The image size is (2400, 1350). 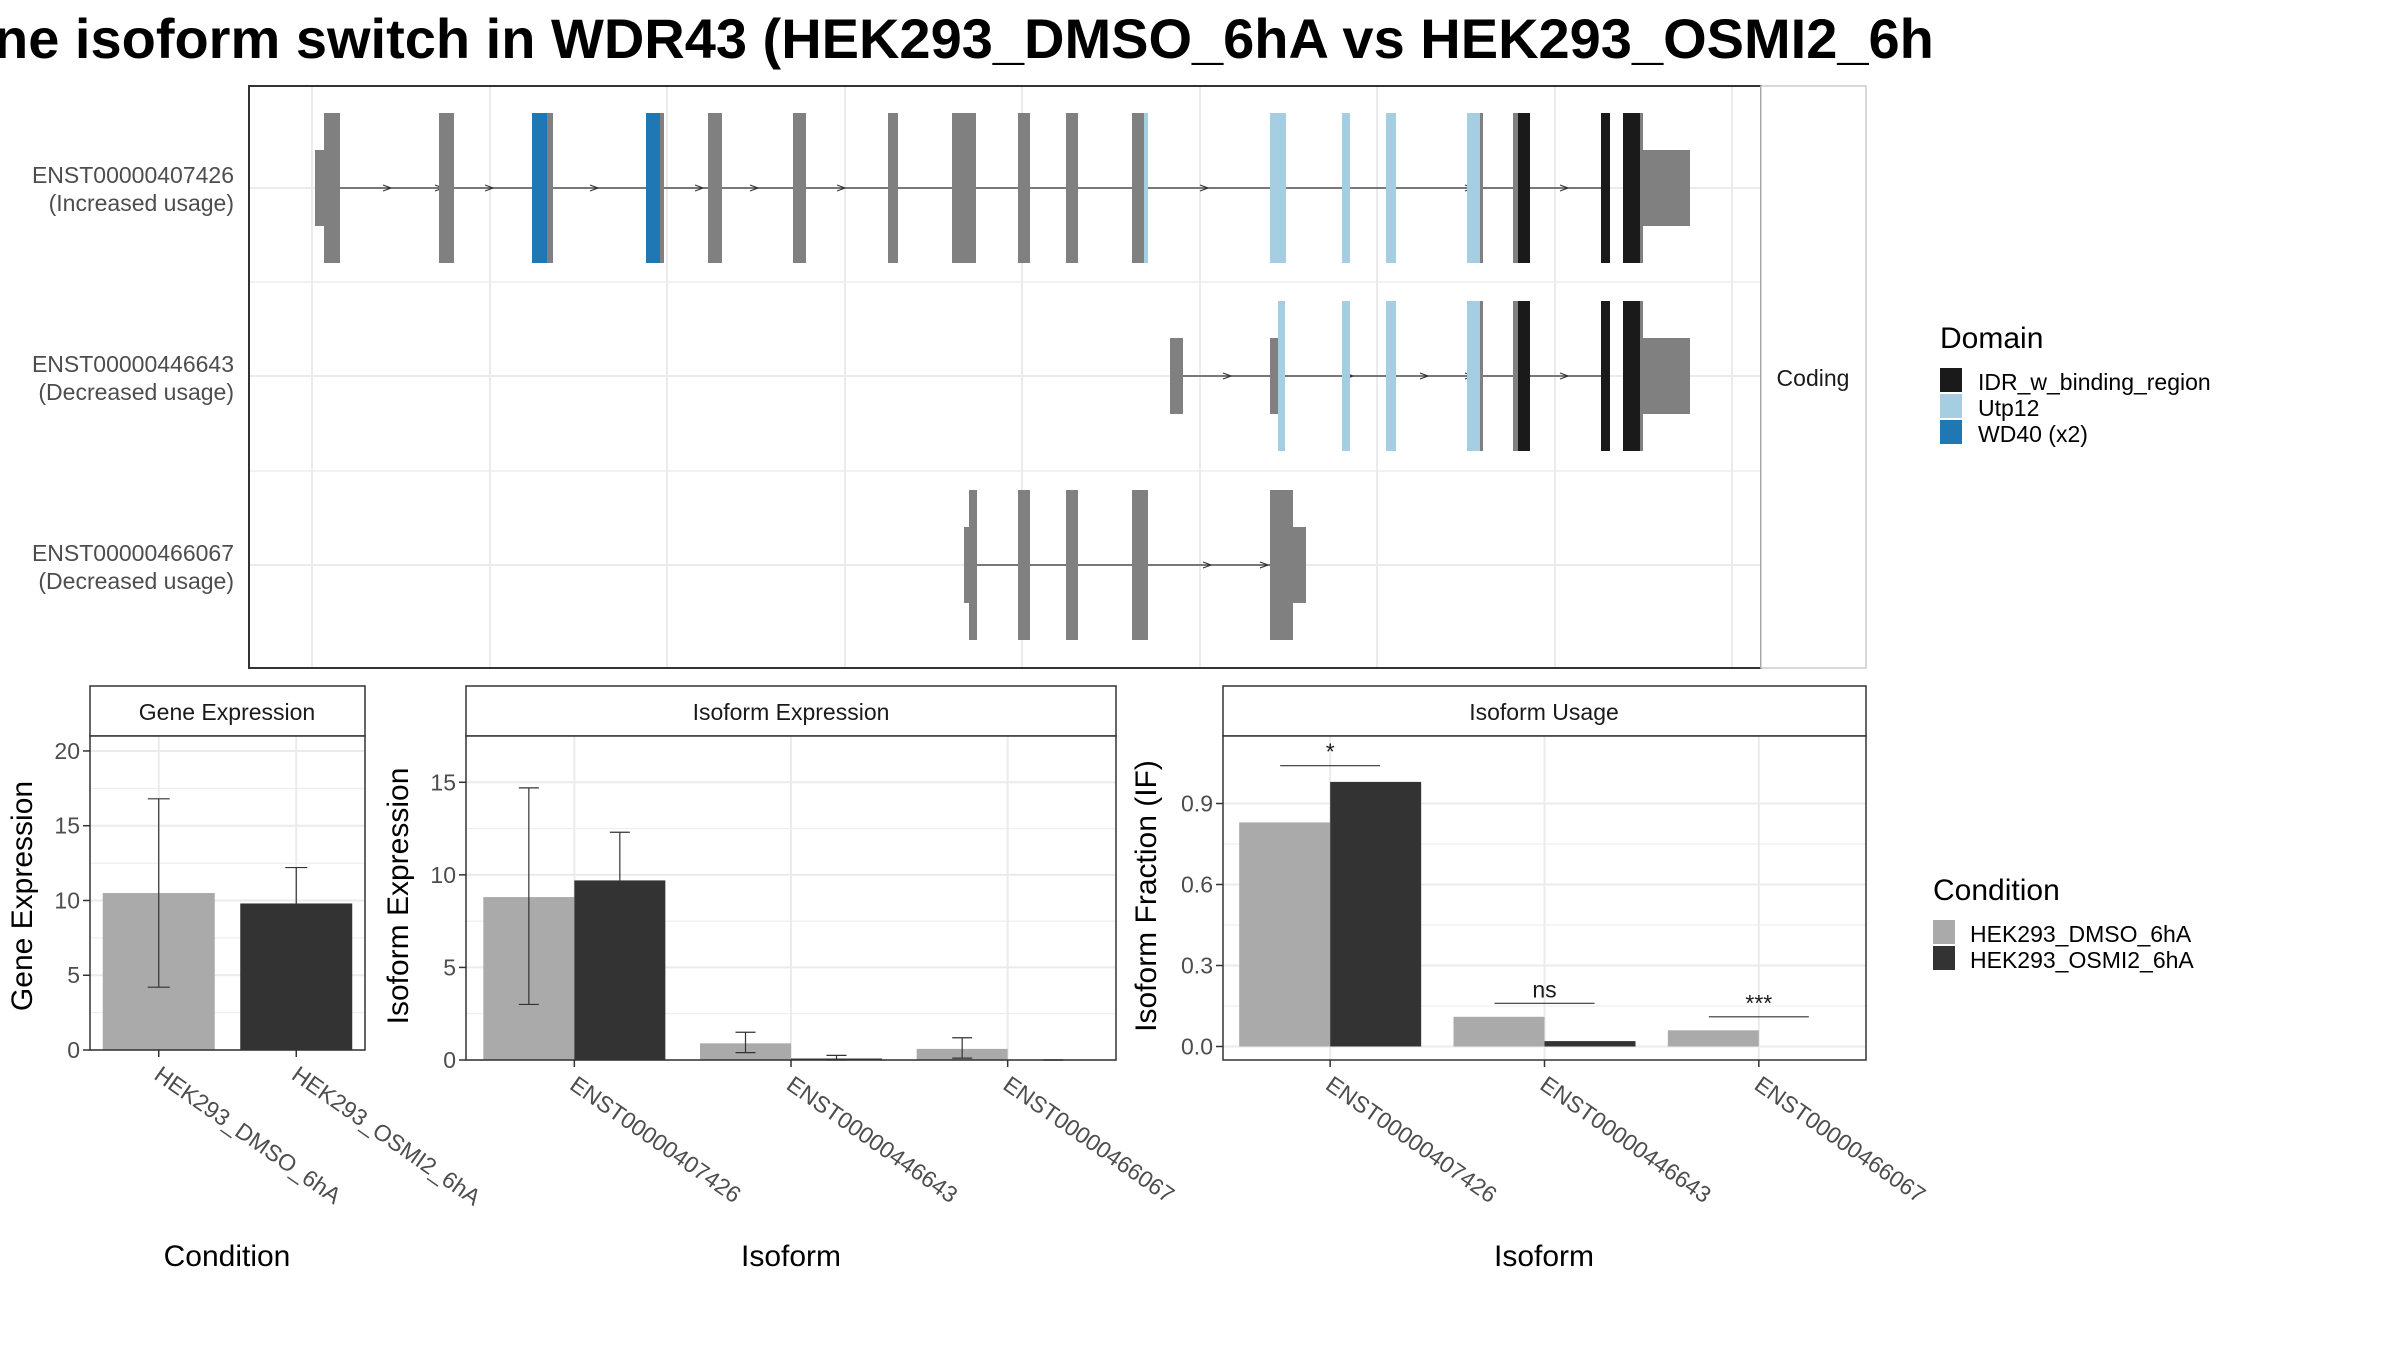 What do you see at coordinates (73, 975) in the screenshot?
I see `y-tick-label: 5` at bounding box center [73, 975].